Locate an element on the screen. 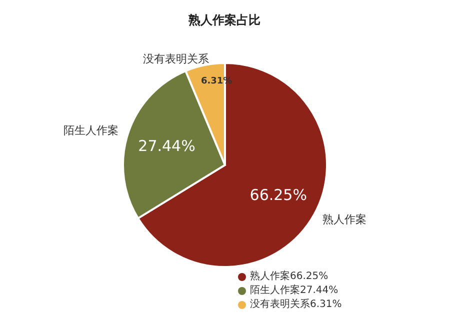 This screenshot has height=326, width=449. data-label: 27.44% is located at coordinates (167, 146).